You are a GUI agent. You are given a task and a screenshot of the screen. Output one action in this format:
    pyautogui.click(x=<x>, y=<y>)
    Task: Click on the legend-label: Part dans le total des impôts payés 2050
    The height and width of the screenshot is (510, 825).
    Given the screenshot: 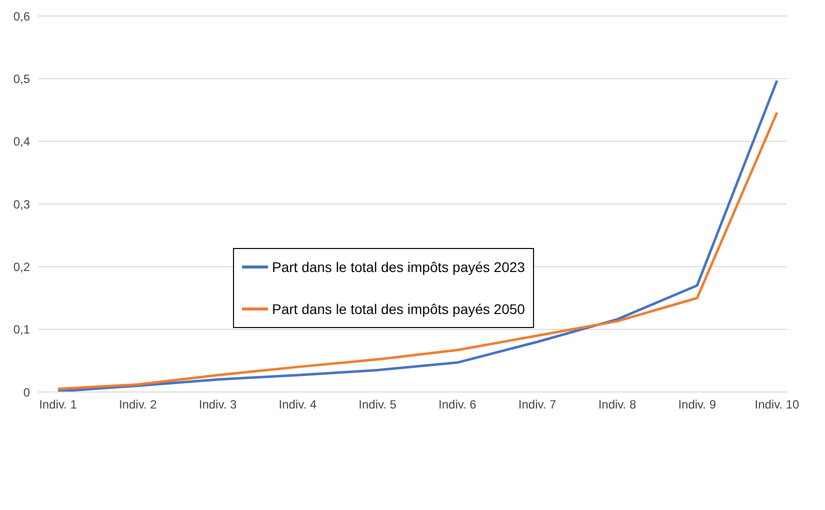 What is the action you would take?
    pyautogui.click(x=398, y=309)
    